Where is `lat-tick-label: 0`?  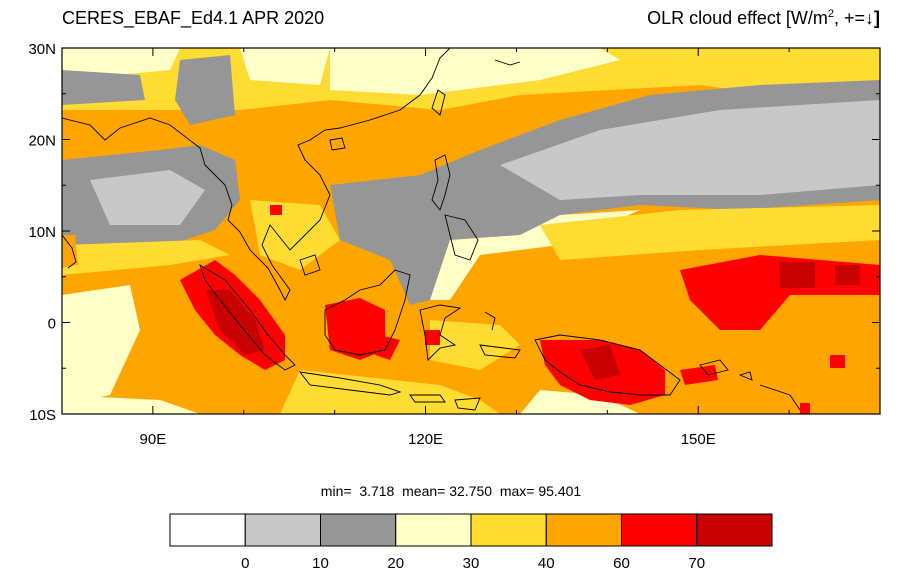
lat-tick-label: 0 is located at coordinates (52, 324).